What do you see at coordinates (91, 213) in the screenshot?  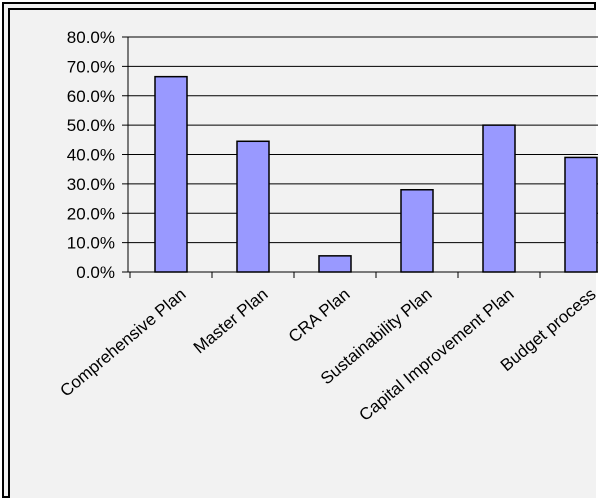 I see `y-tick-label: 20.0%` at bounding box center [91, 213].